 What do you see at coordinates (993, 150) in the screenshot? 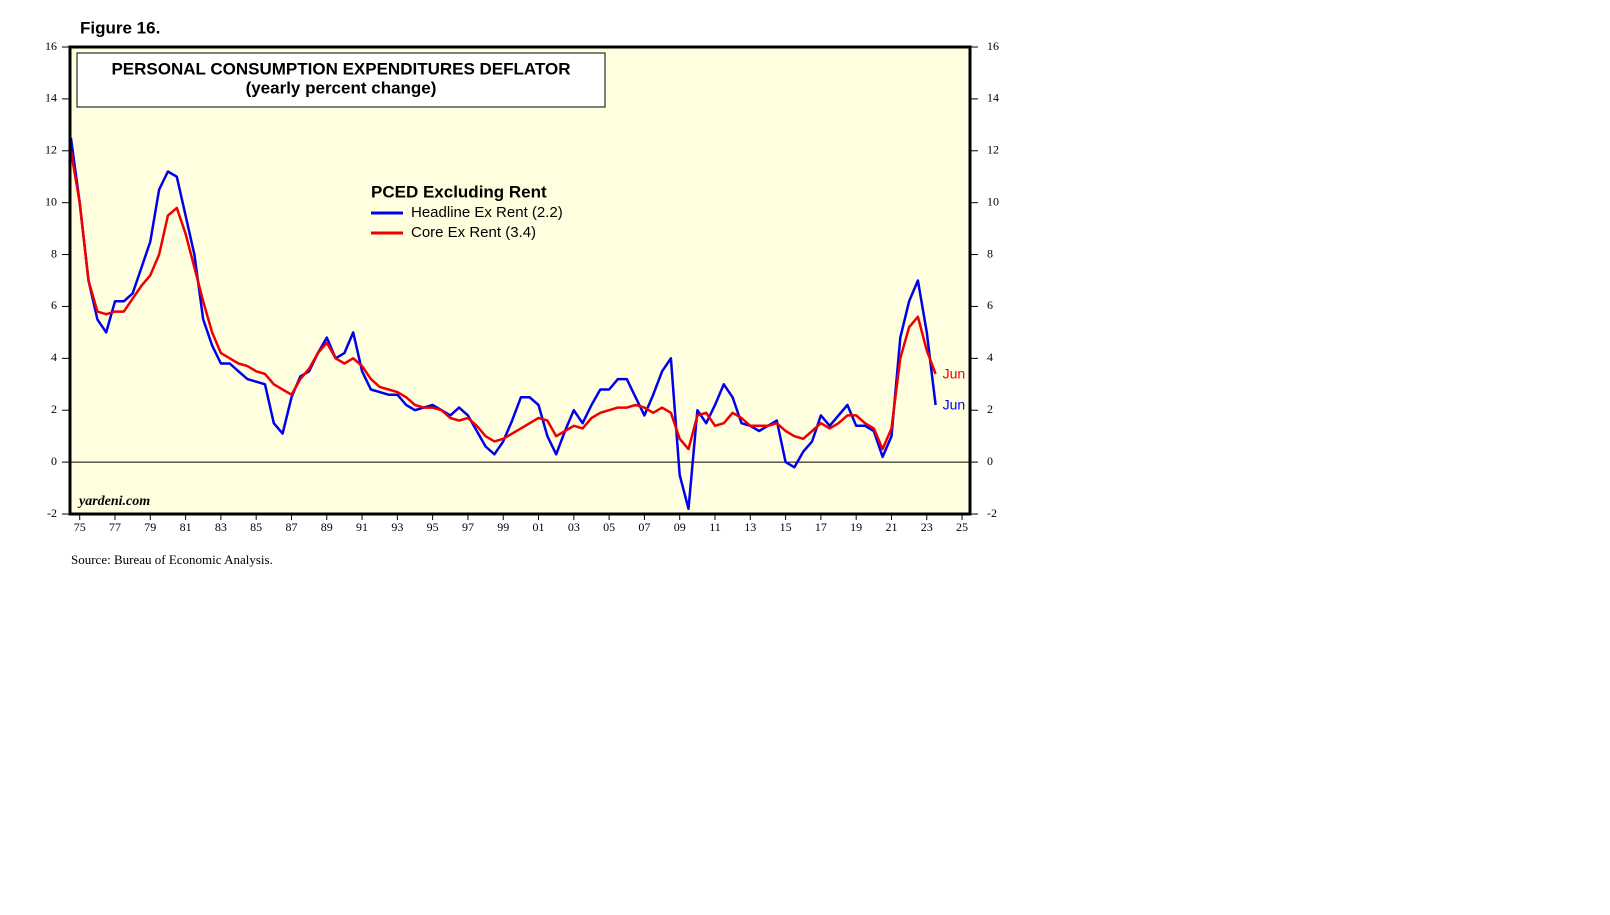
I see `y2-tick-label: 12` at bounding box center [993, 150].